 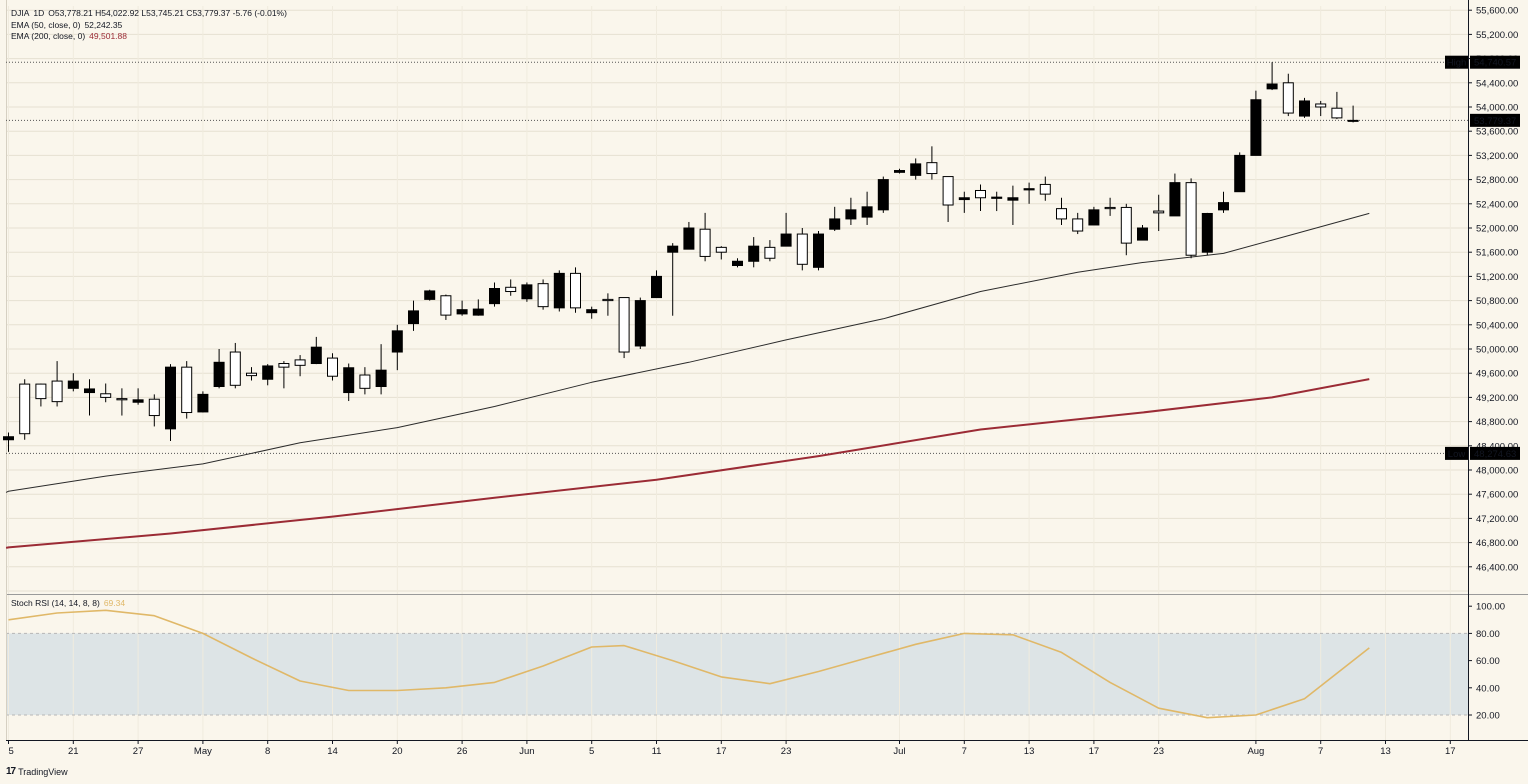 What do you see at coordinates (1497, 422) in the screenshot?
I see `price-tick-label: 48,800.00` at bounding box center [1497, 422].